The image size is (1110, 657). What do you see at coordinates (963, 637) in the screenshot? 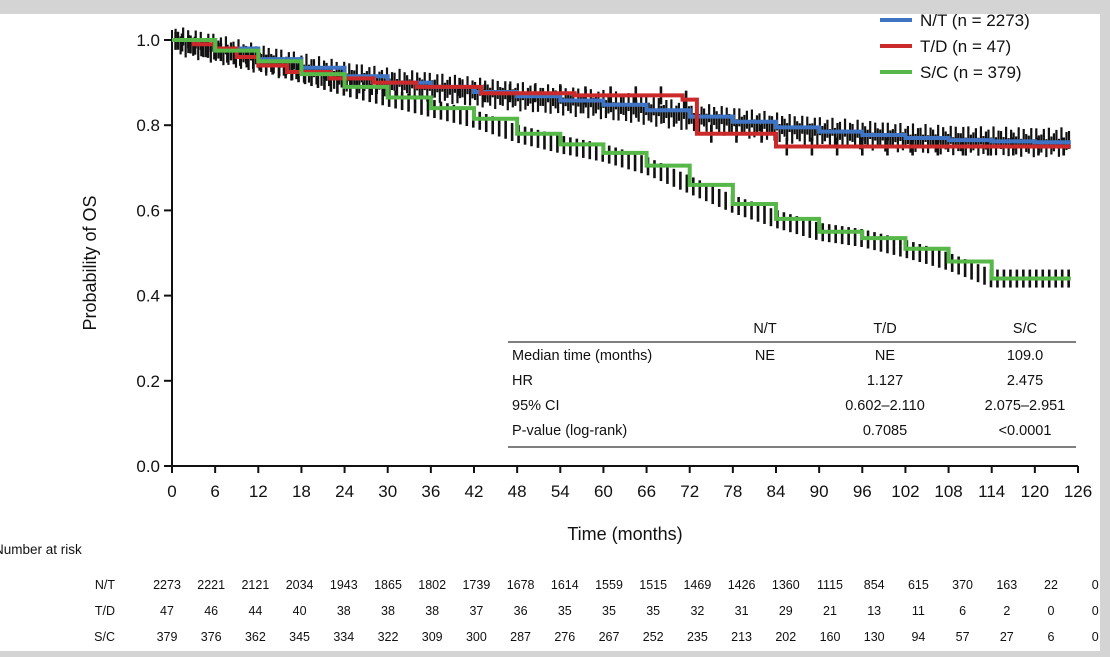
I see `risk-cell: 57` at bounding box center [963, 637].